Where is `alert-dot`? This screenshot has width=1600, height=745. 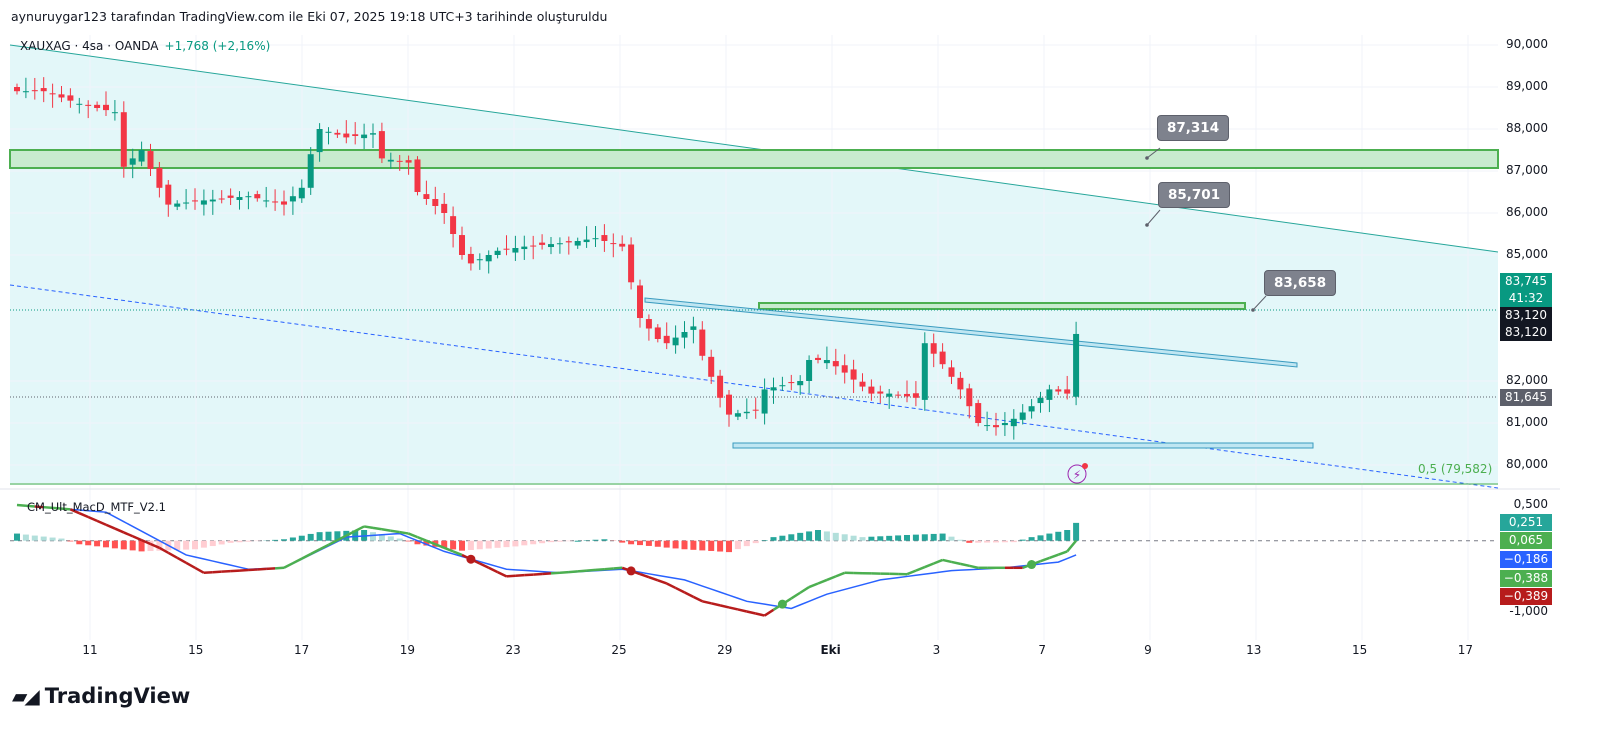 alert-dot is located at coordinates (1085, 466).